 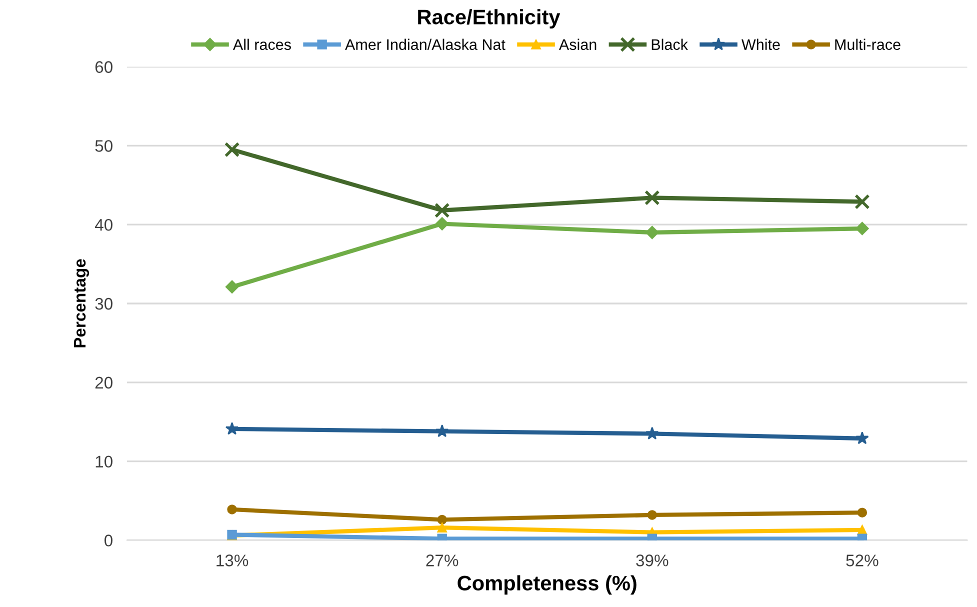 I want to click on chart-title: Race/Ethnicity, so click(x=489, y=19).